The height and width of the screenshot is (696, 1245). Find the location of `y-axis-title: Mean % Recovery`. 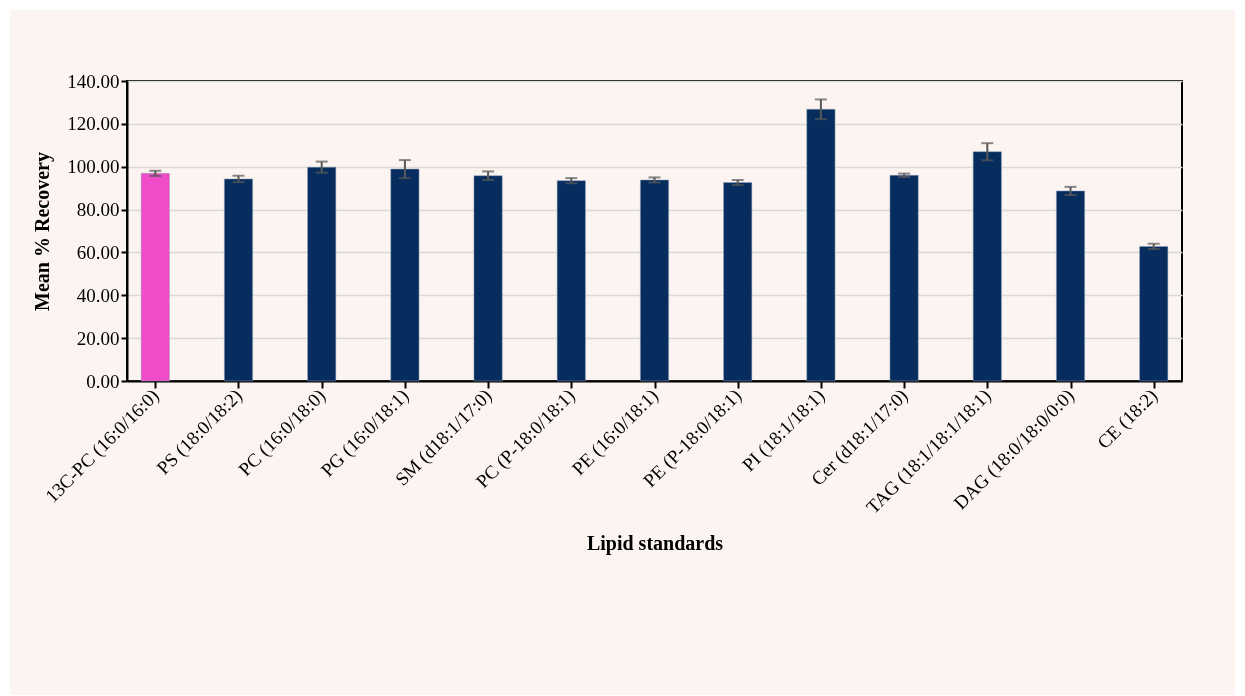

y-axis-title: Mean % Recovery is located at coordinates (43, 231).